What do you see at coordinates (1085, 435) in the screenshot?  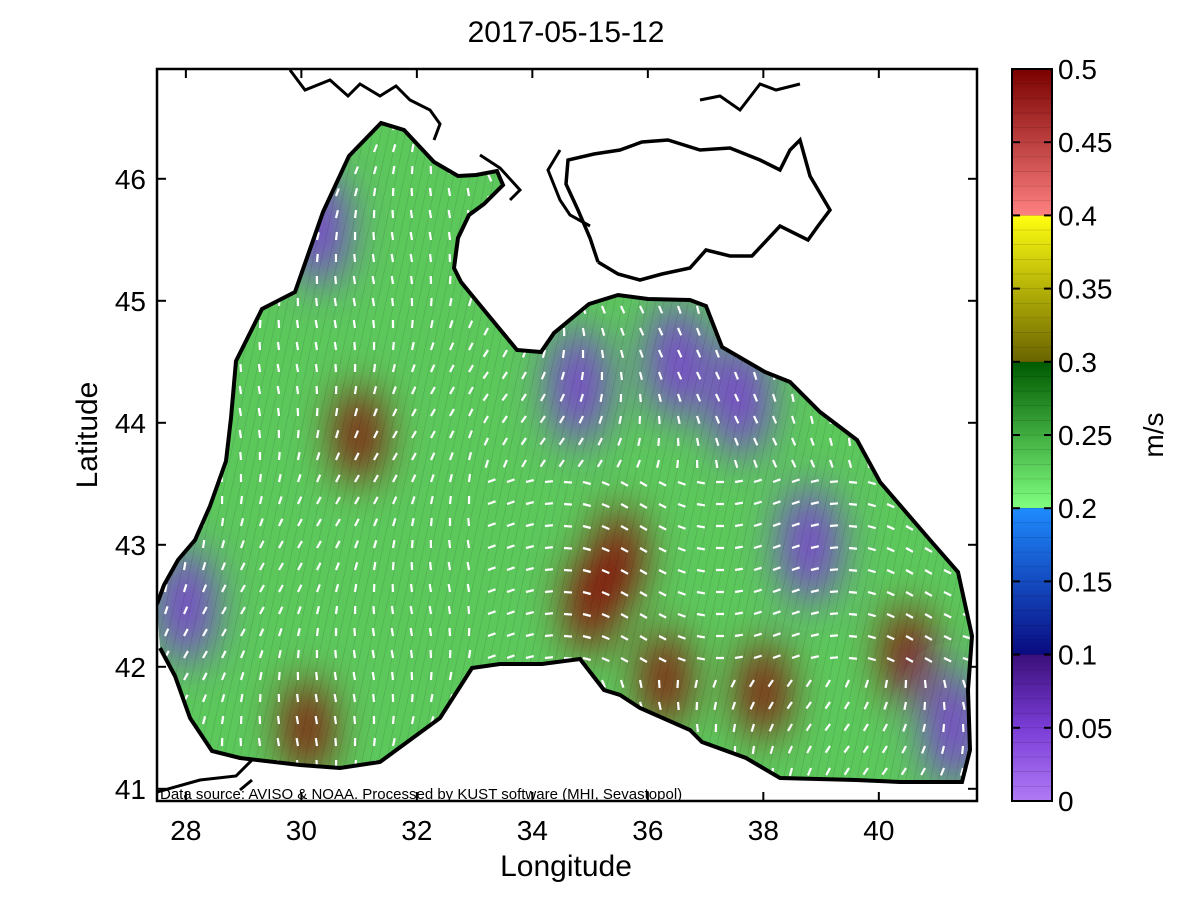 I see `colorbar-tick-label: 0.25` at bounding box center [1085, 435].